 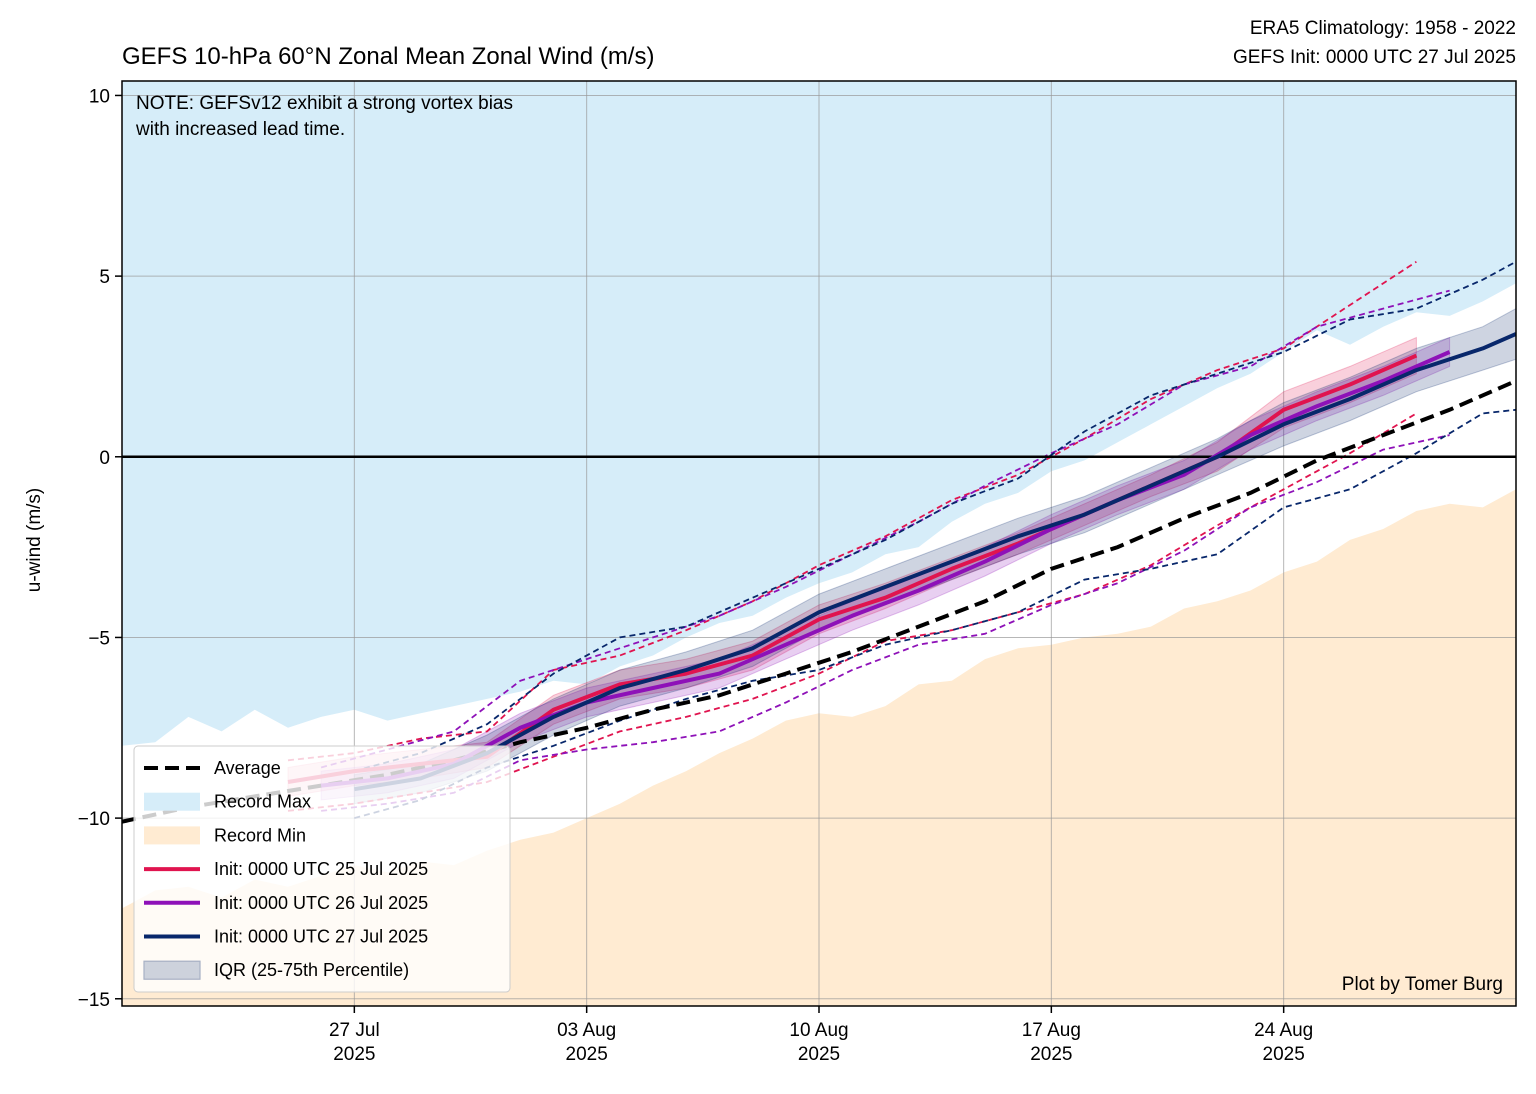 I want to click on legend-label: Record Max, so click(x=262, y=802).